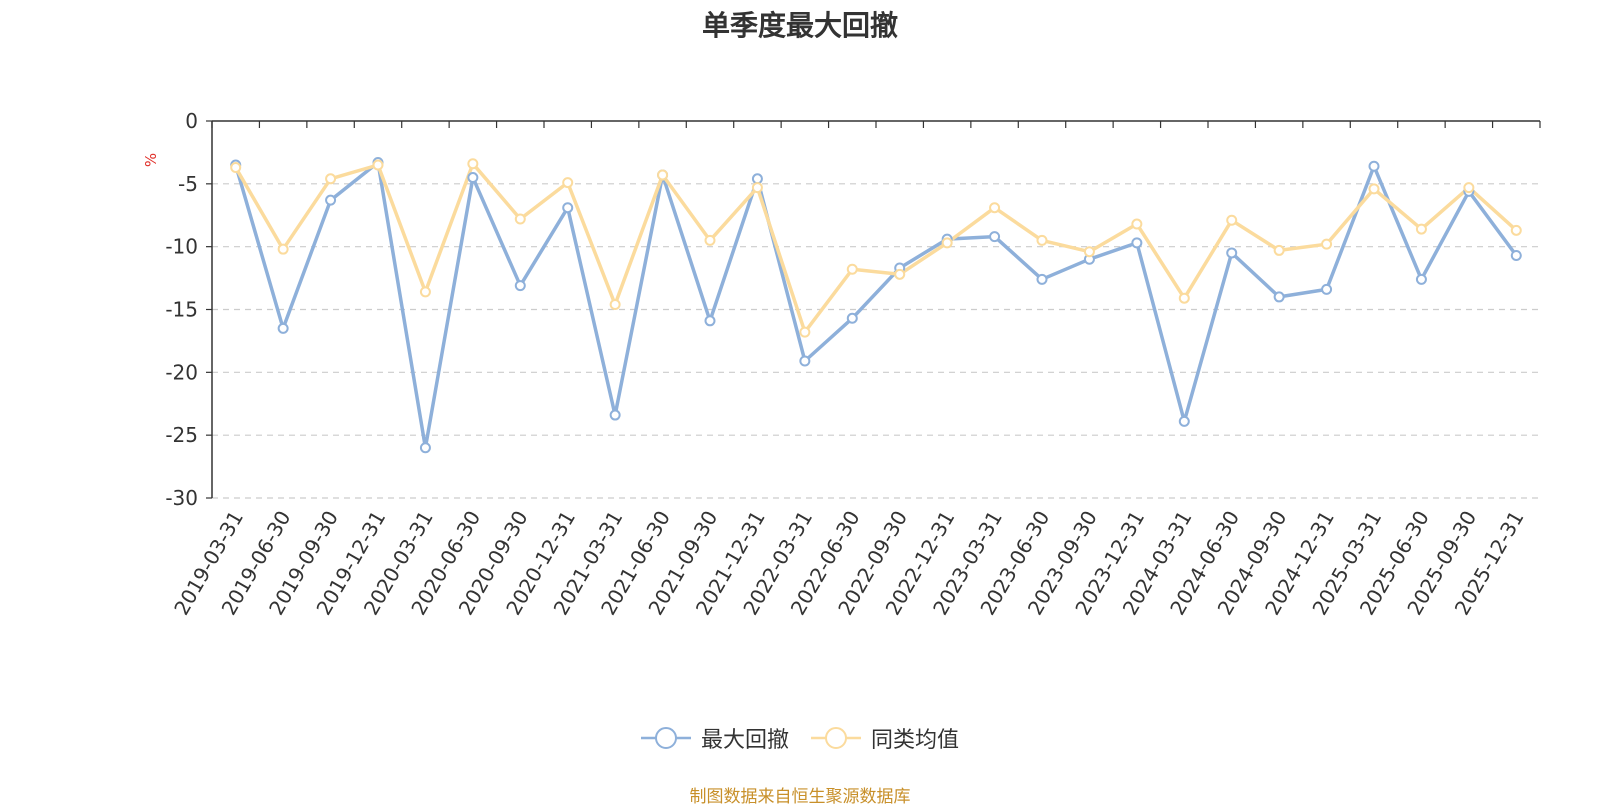 This screenshot has width=1600, height=807. Describe the element at coordinates (181, 498) in the screenshot. I see `y-tick-label: -30` at that location.